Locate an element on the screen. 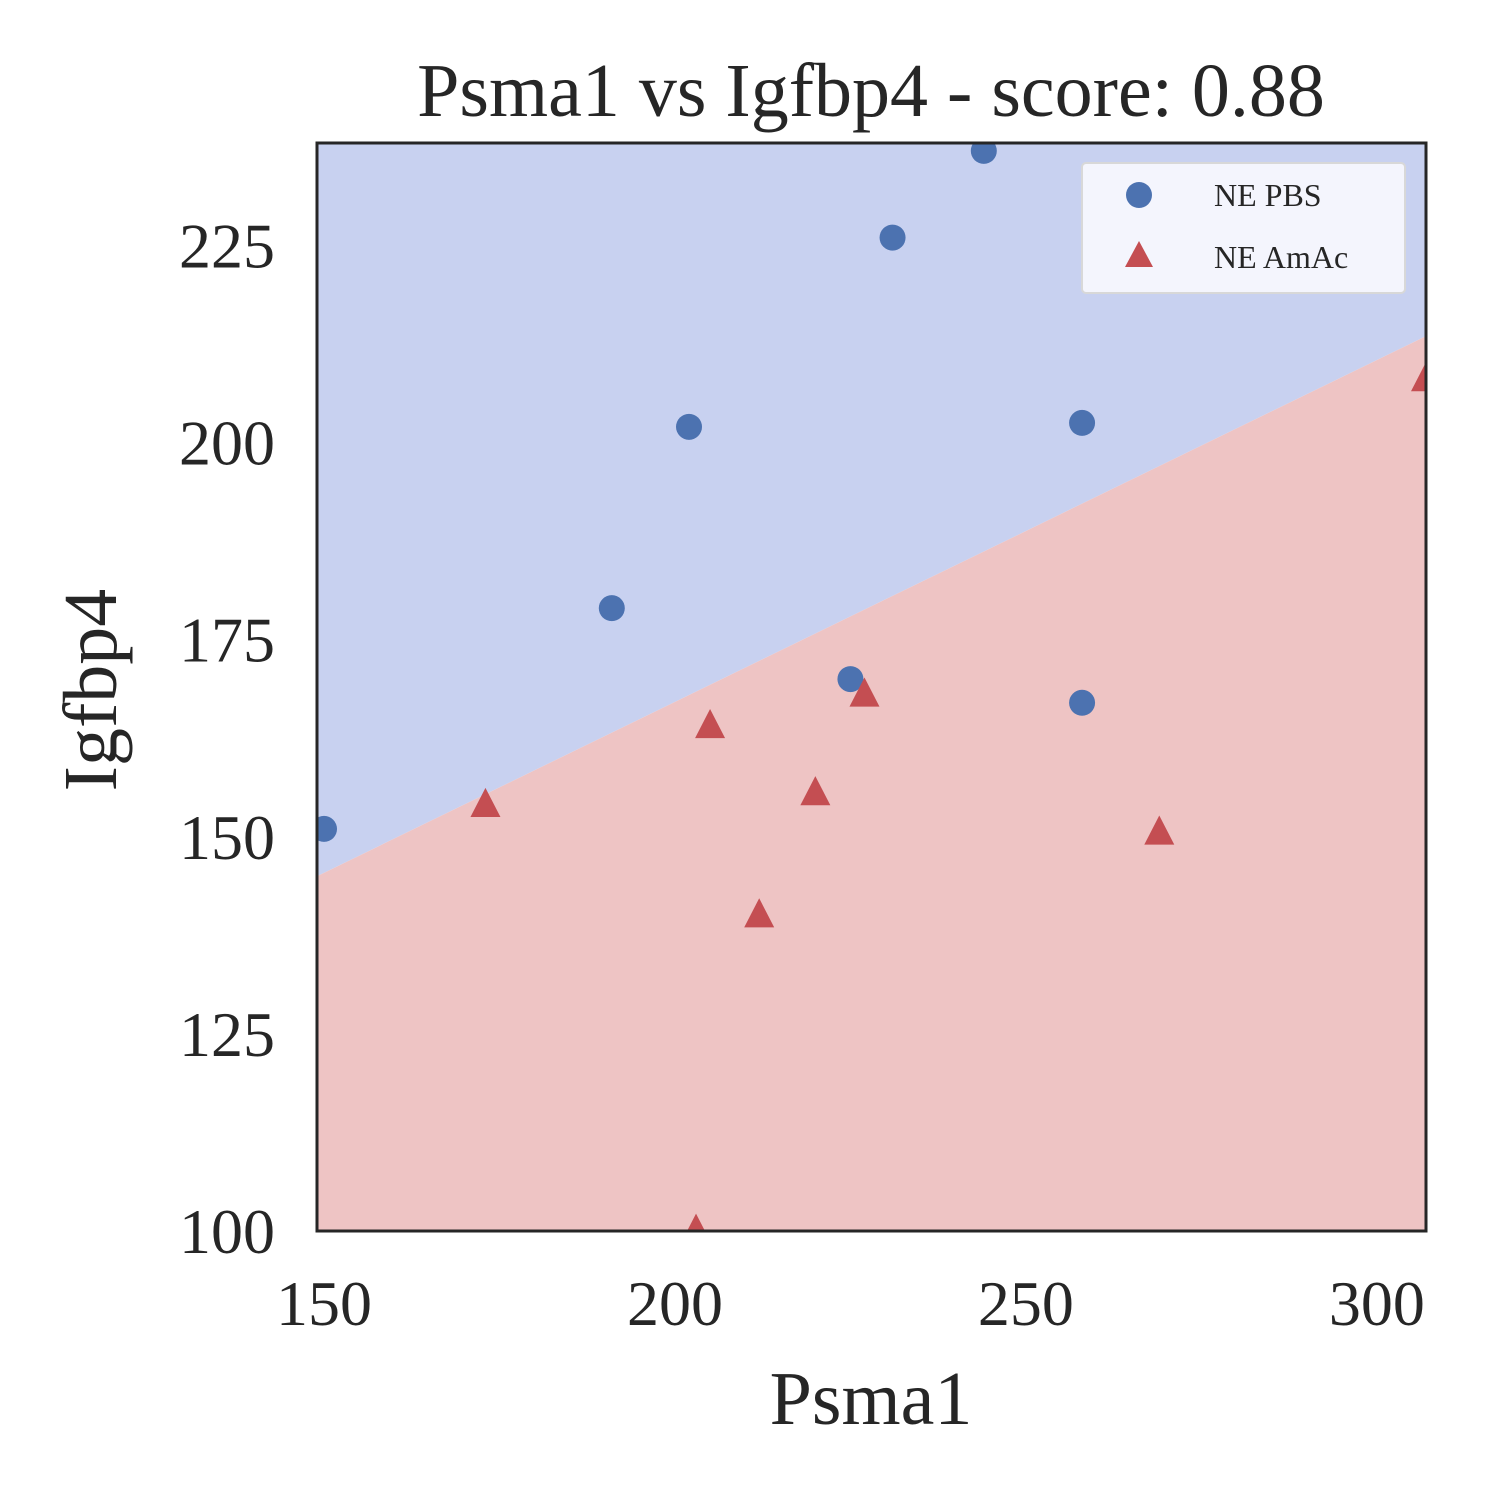 The image size is (1500, 1500). x-axis-label: Psma1 is located at coordinates (871, 1399).